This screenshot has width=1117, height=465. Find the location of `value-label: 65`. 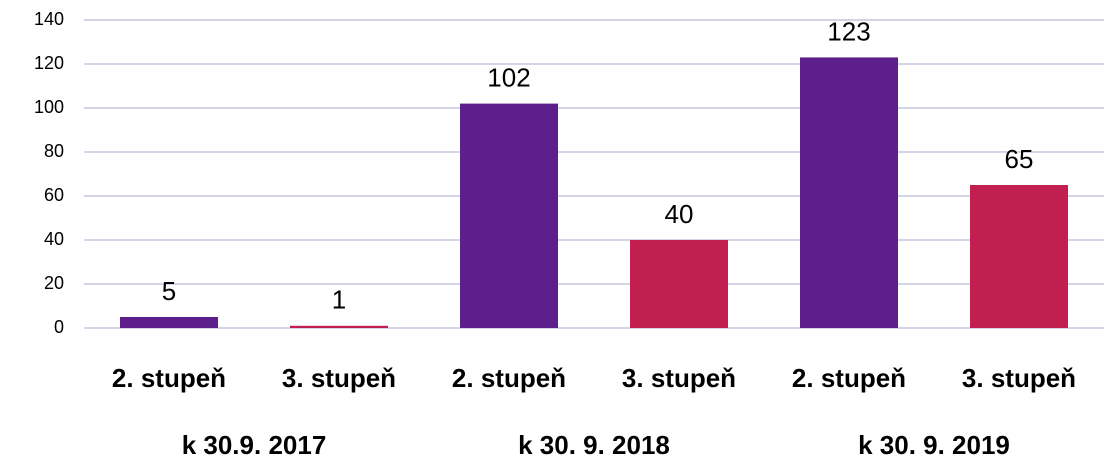

value-label: 65 is located at coordinates (1019, 159).